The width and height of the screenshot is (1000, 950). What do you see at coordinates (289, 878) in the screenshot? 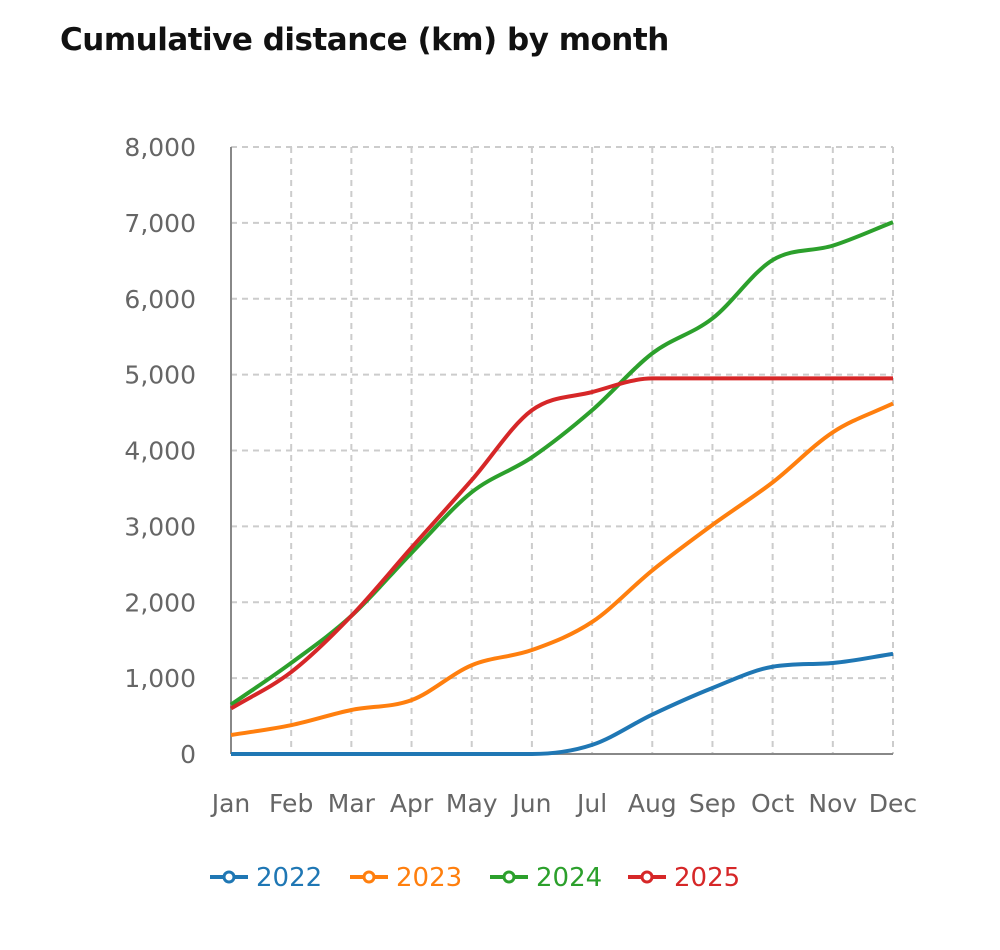
I see `legend-label-2022: 2022` at bounding box center [289, 878].